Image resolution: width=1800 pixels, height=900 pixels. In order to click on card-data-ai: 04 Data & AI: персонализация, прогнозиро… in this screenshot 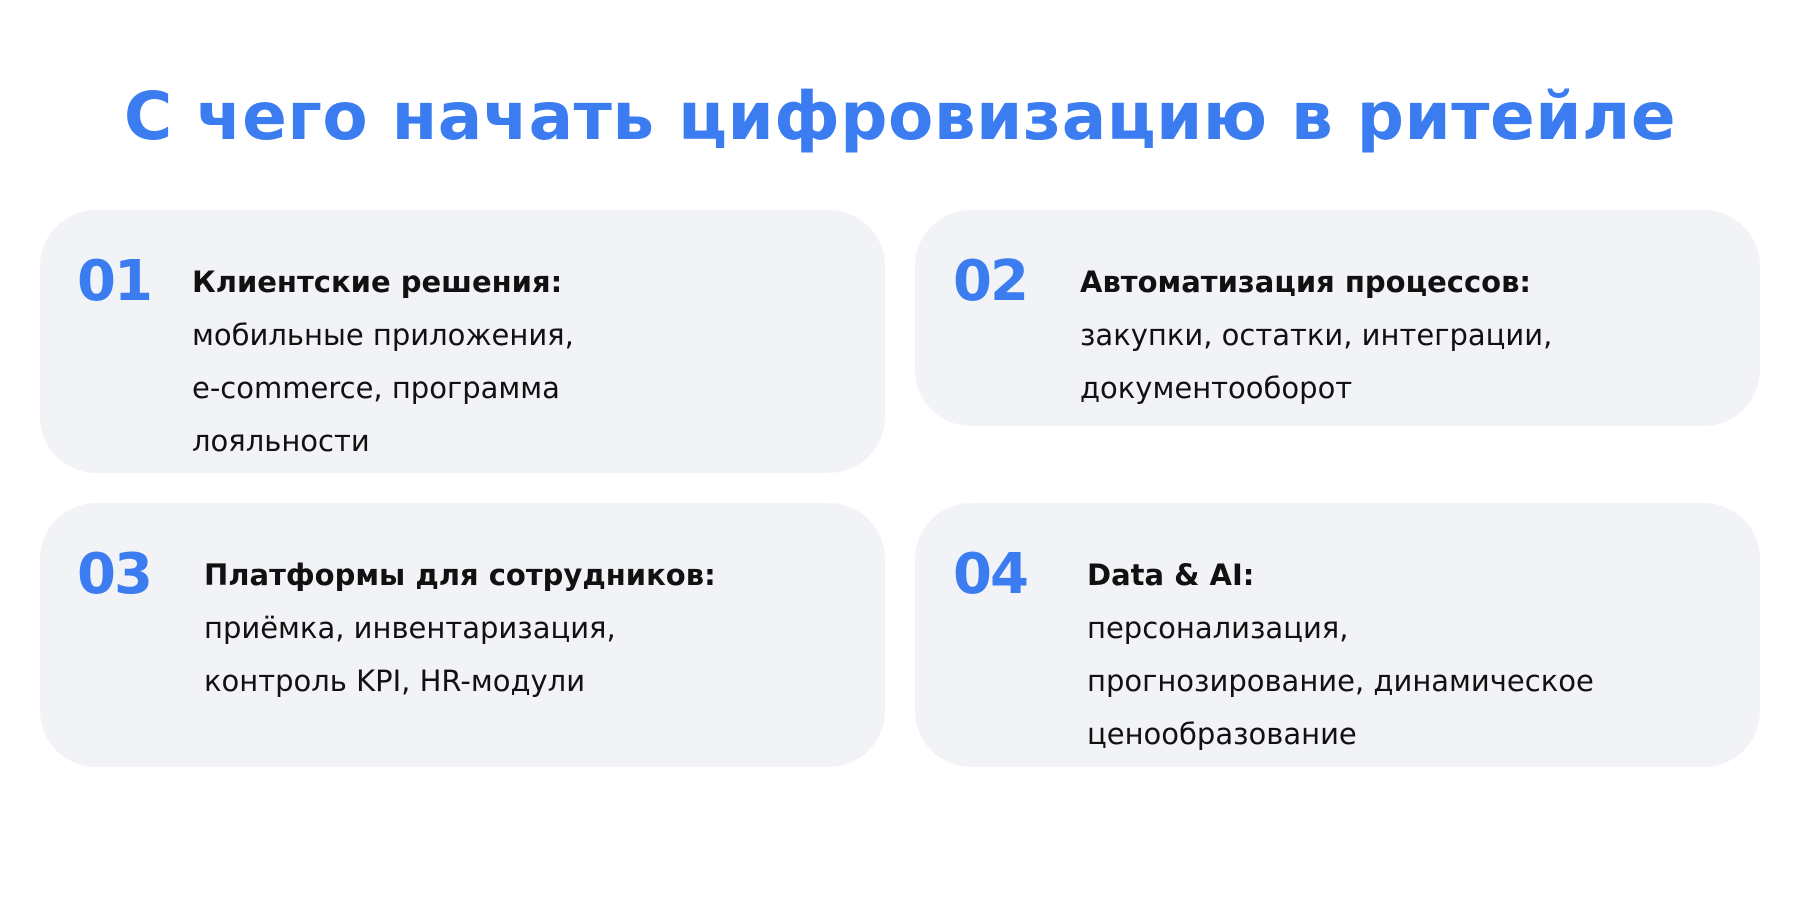, I will do `click(1337, 635)`.